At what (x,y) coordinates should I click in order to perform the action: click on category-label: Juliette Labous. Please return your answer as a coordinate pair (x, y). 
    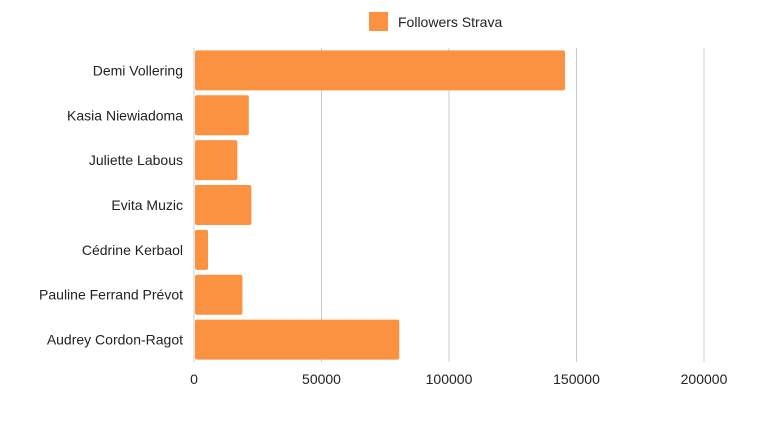
    Looking at the image, I should click on (136, 160).